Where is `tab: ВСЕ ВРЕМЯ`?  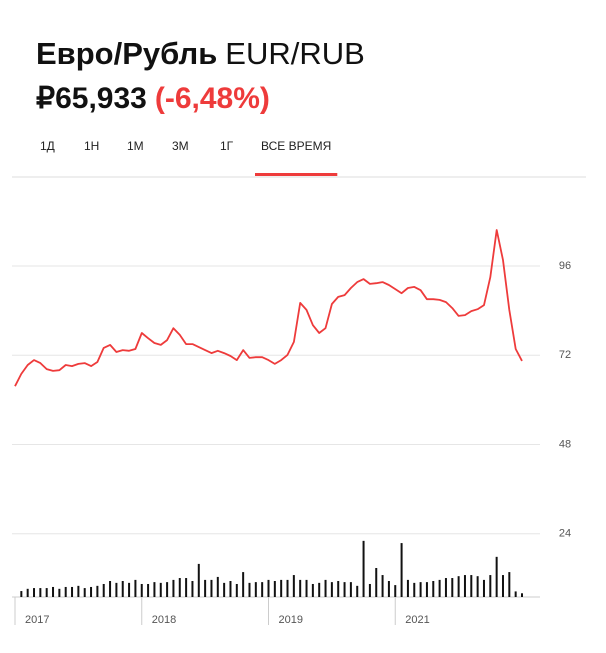 tab: ВСЕ ВРЕМЯ is located at coordinates (296, 146).